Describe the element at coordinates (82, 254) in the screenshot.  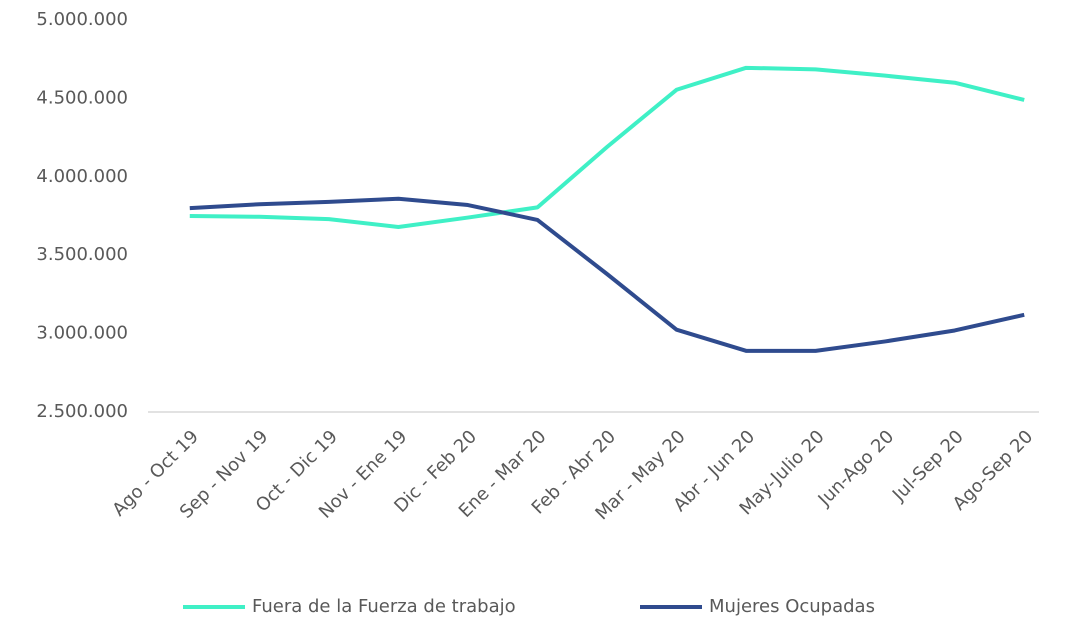
I see `y-tick-label: 3.500.000` at that location.